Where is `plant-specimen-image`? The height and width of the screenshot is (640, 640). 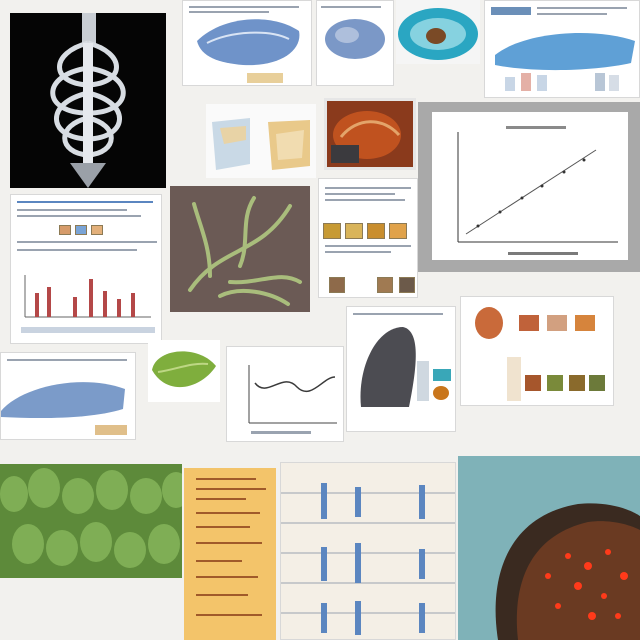 plant-specimen-image is located at coordinates (240, 249).